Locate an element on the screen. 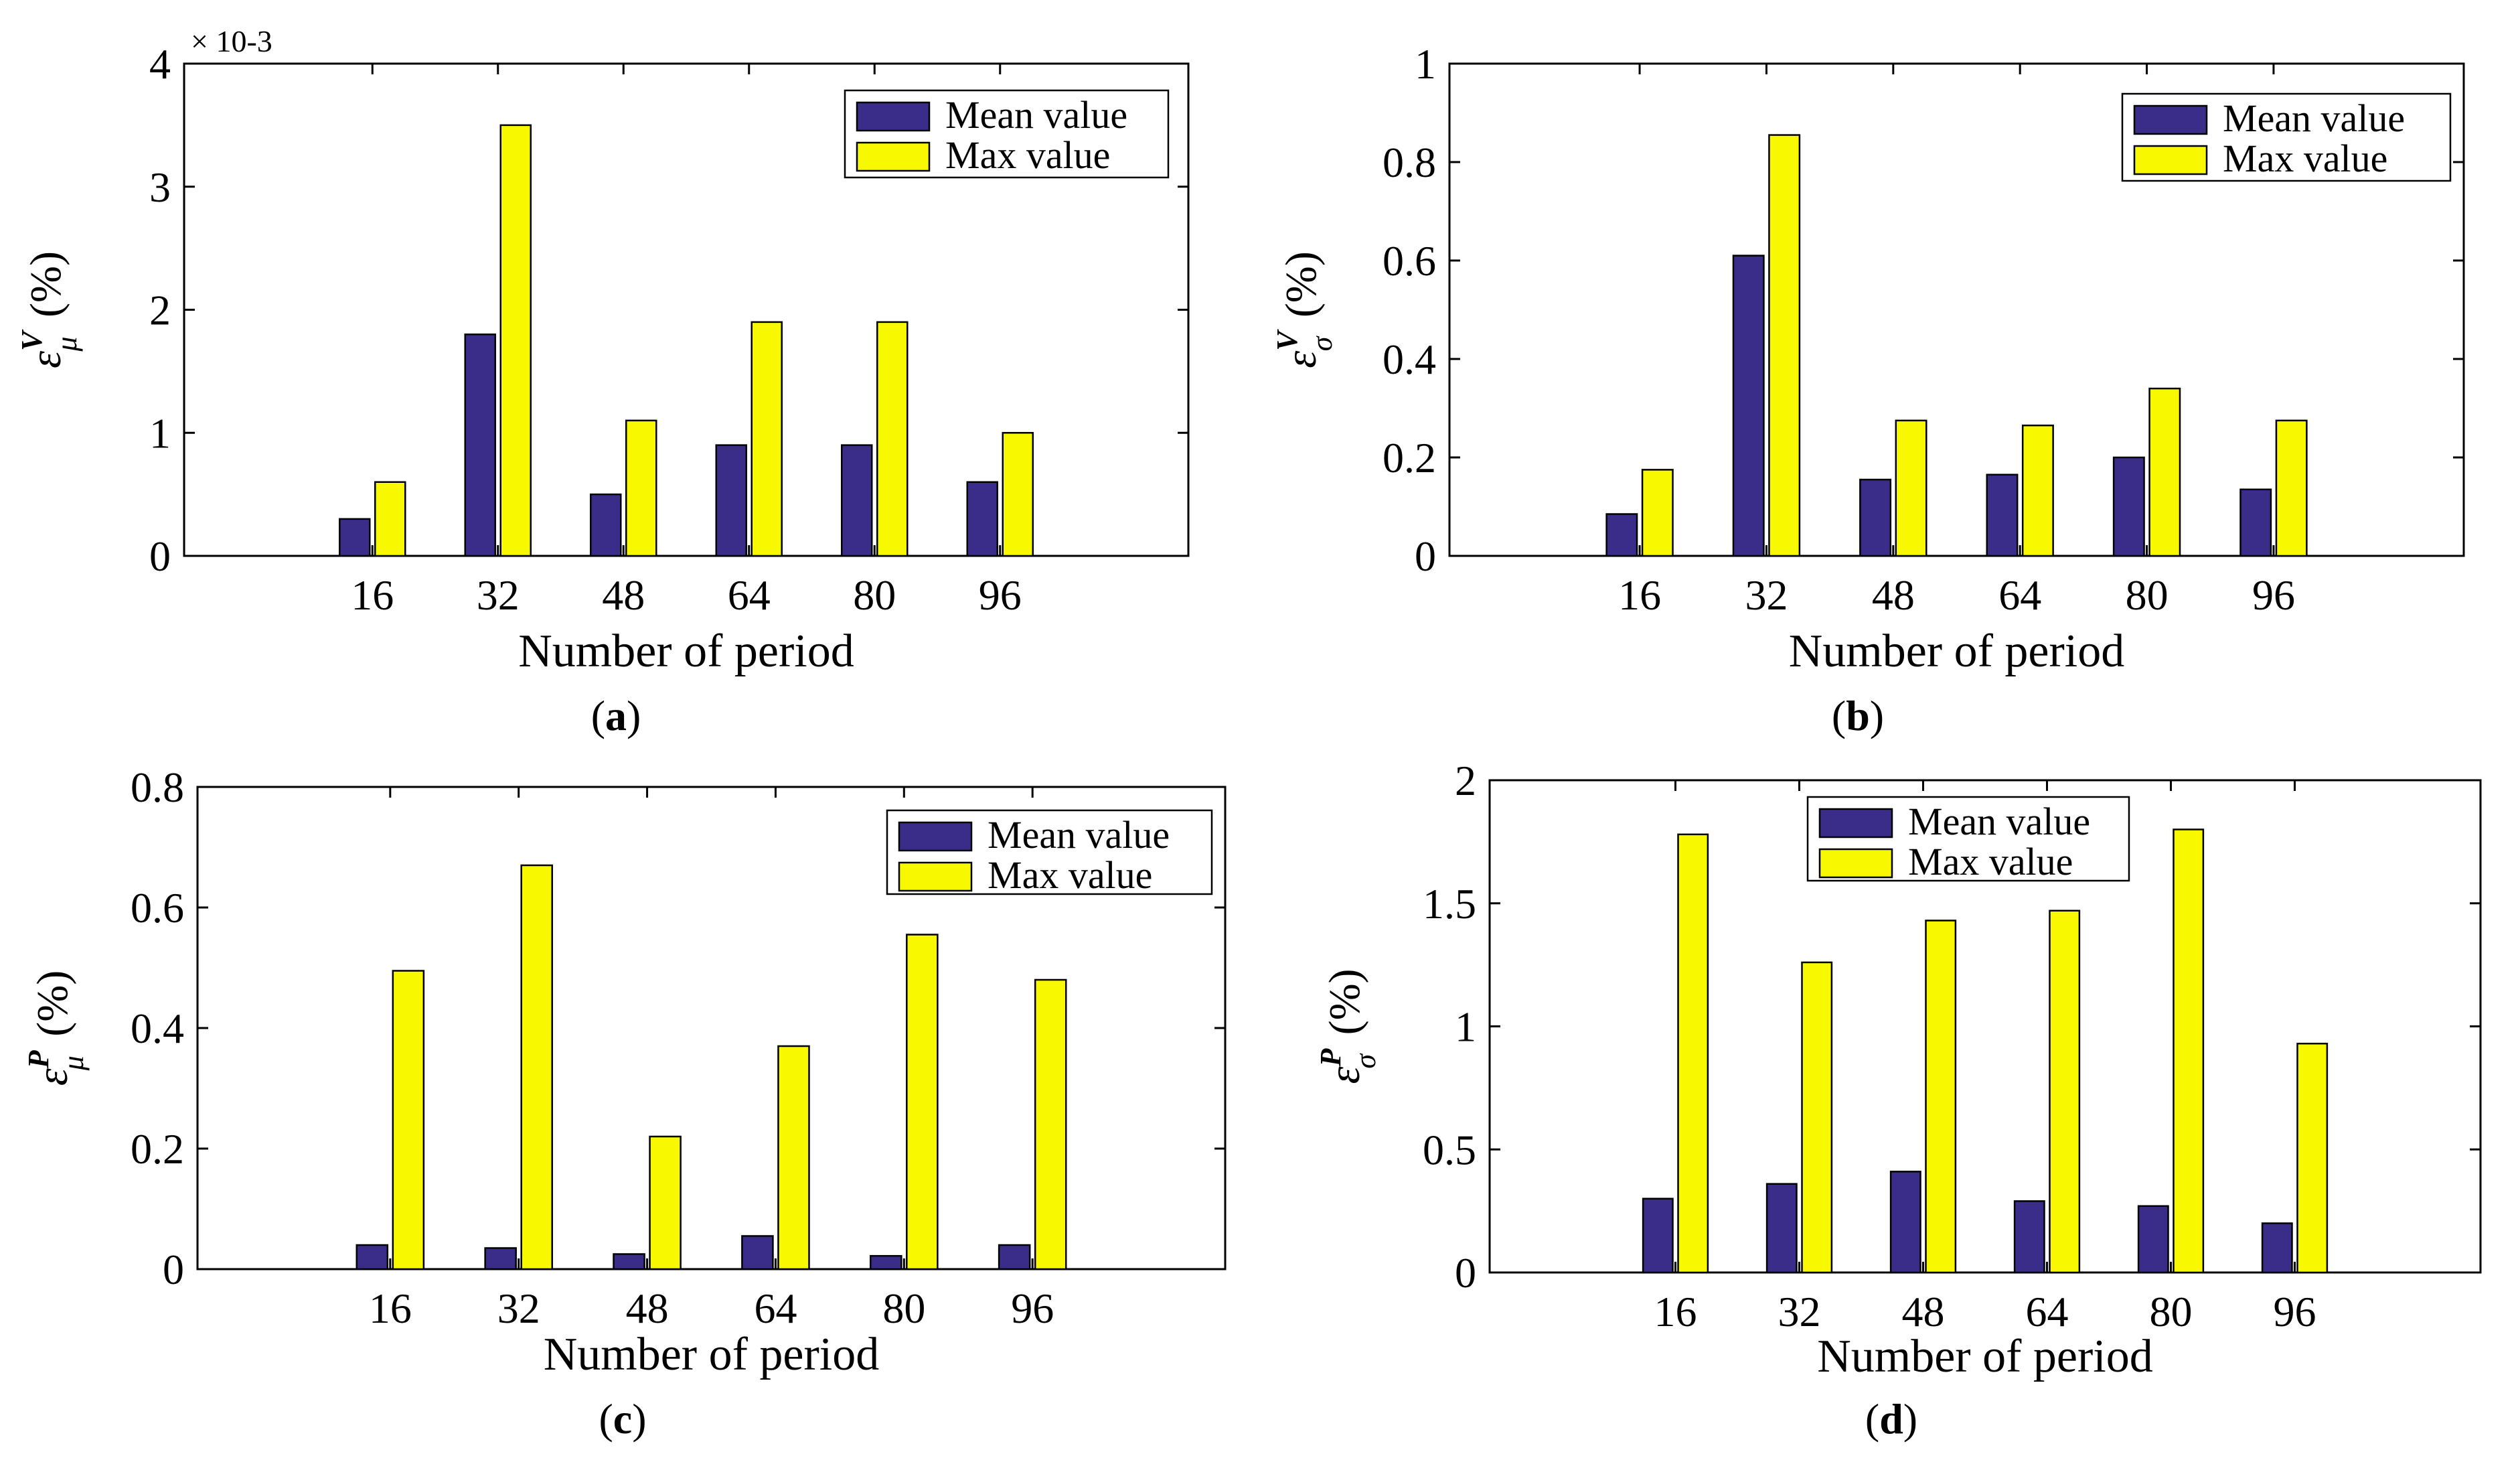 Image resolution: width=2520 pixels, height=1458 pixels. panel-label: (a) is located at coordinates (616, 715).